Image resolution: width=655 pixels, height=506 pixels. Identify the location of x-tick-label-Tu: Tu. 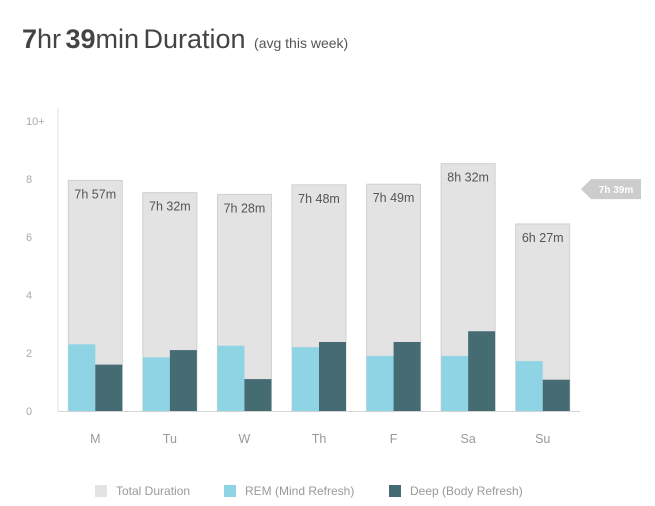
(170, 439).